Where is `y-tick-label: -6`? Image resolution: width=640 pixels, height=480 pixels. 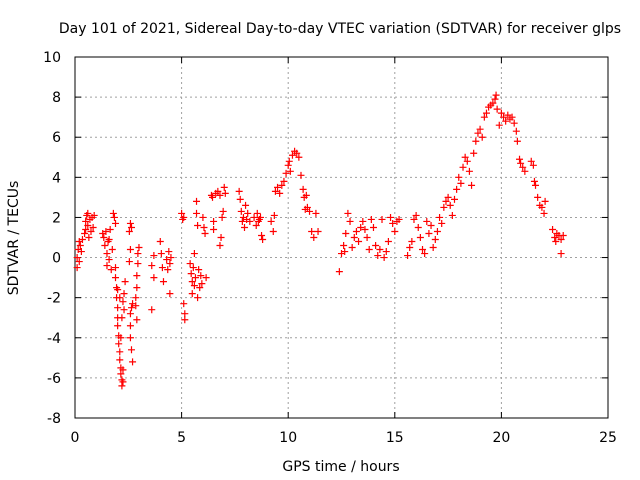
y-tick-label: -6 is located at coordinates (54, 379).